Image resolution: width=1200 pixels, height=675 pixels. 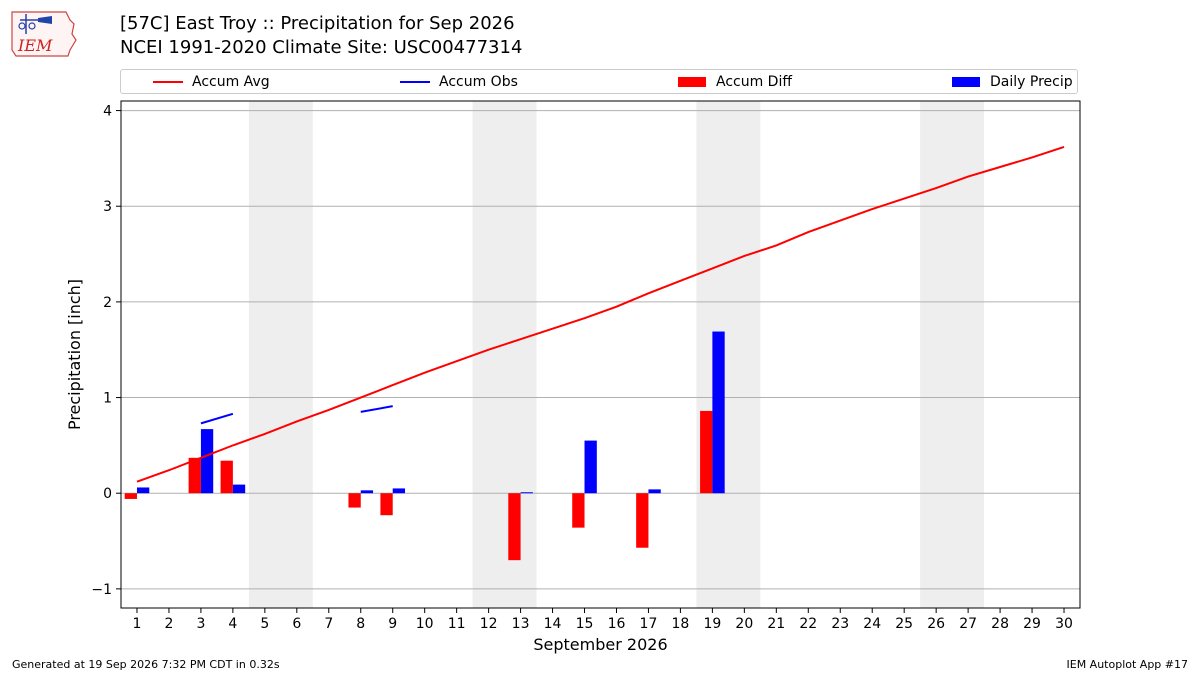 I want to click on x-tick-label-18: 18, so click(x=681, y=624).